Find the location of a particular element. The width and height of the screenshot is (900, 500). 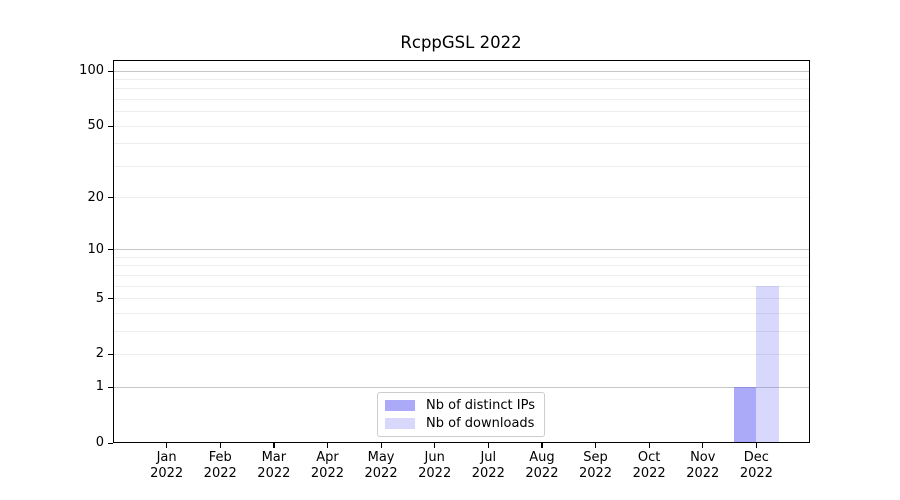

x-tick-label: Aug 2022 is located at coordinates (542, 465).